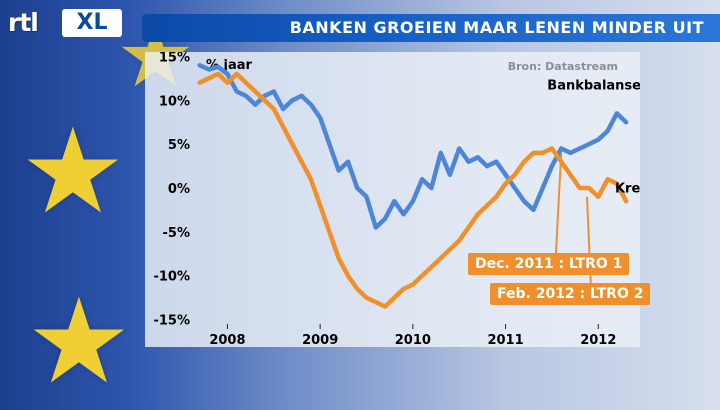  What do you see at coordinates (92, 23) in the screenshot?
I see `xl-logo-text: XL` at bounding box center [92, 23].